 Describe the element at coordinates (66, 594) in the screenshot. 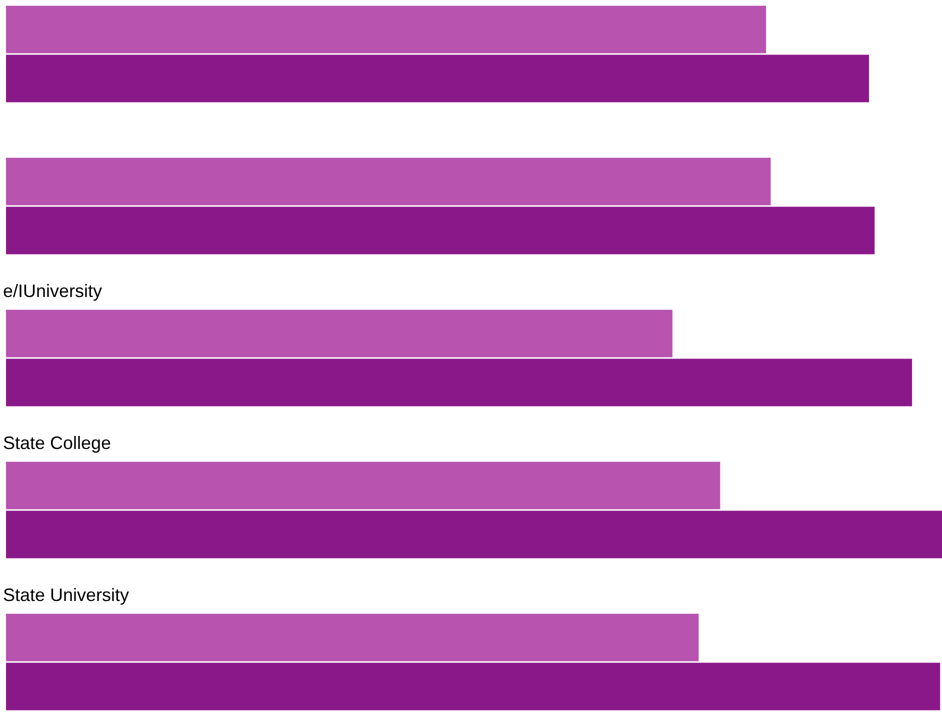

I see `y-tick-label: State University` at that location.